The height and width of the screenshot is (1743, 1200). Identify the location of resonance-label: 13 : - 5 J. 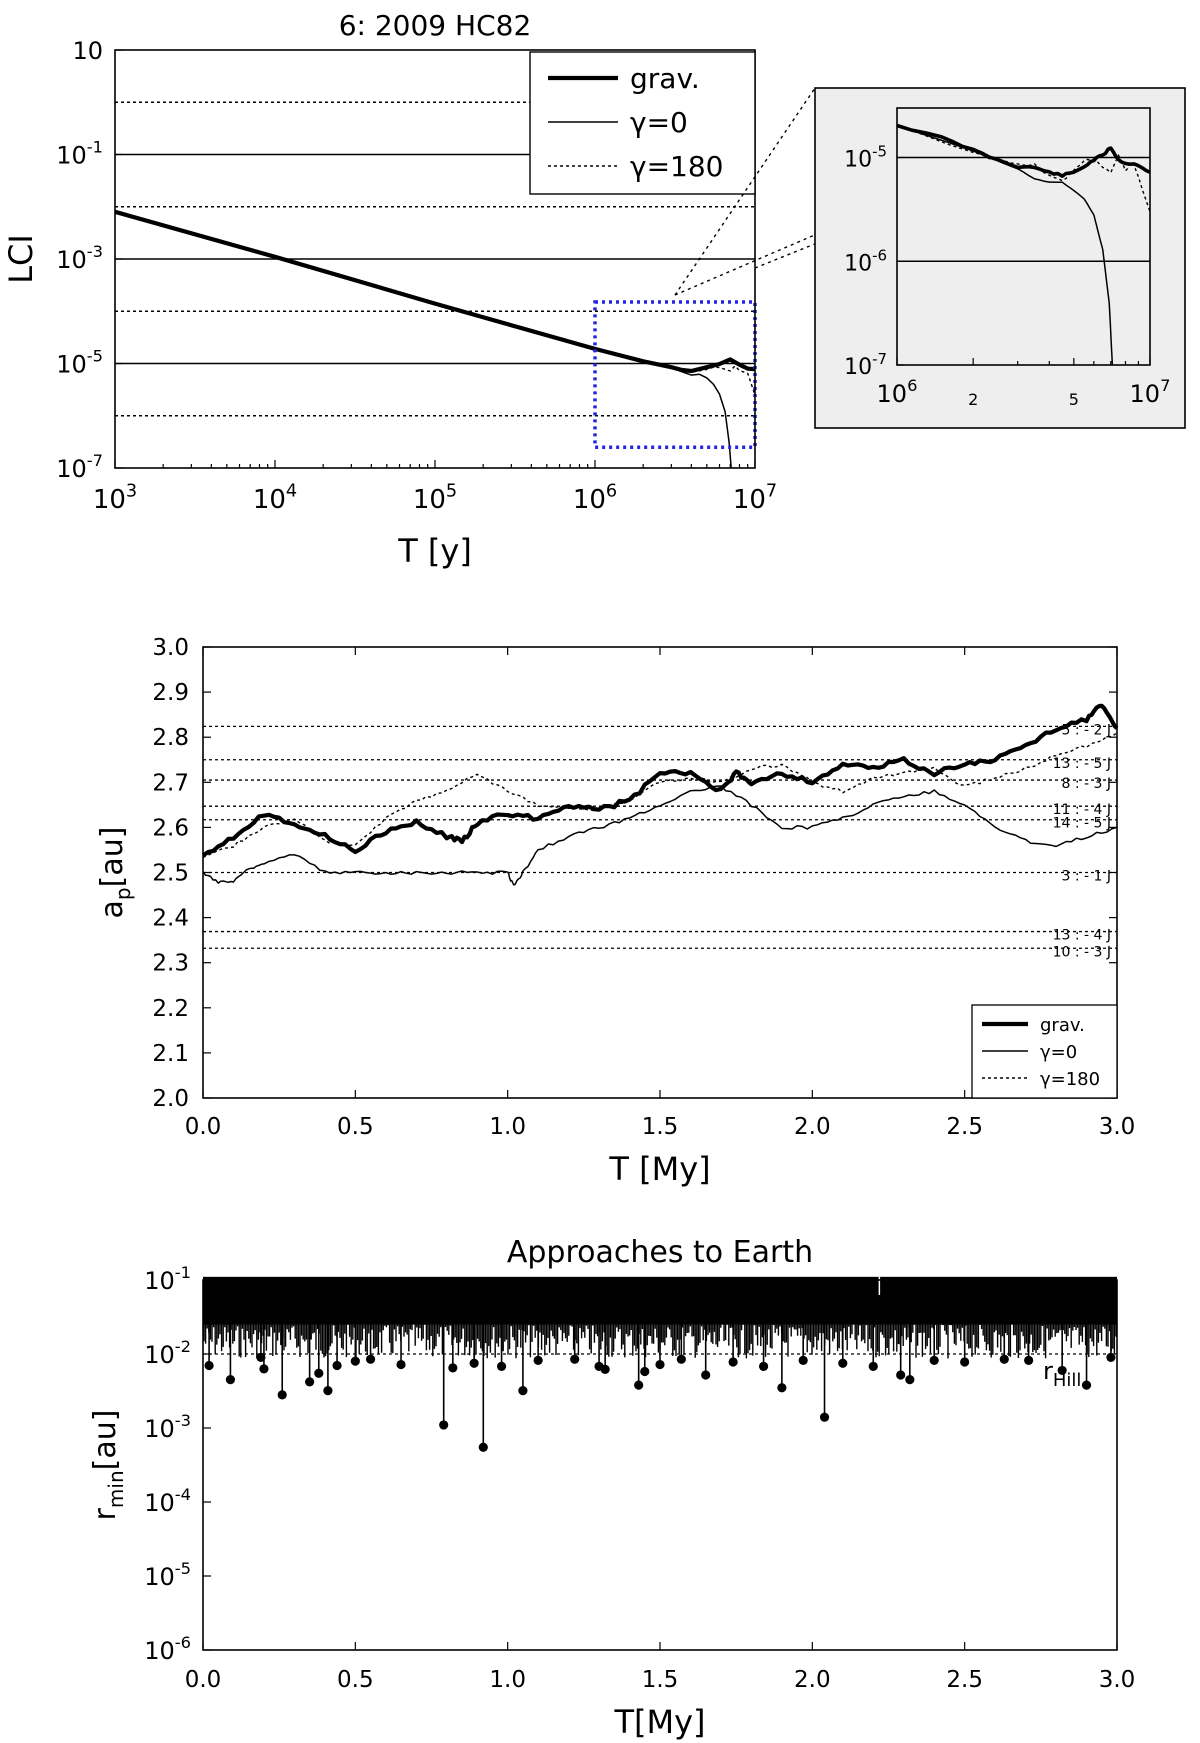
(1082, 764).